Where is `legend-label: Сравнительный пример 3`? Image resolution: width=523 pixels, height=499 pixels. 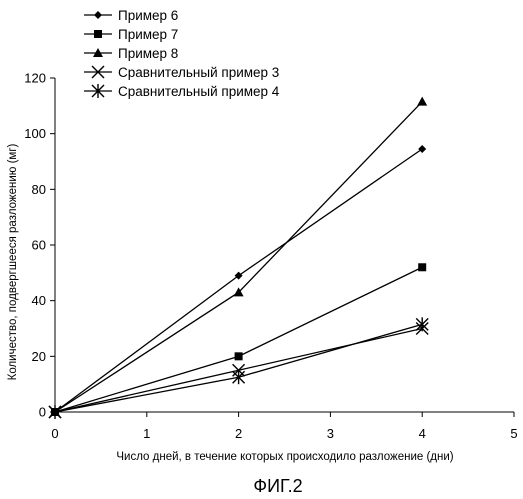
legend-label: Сравнительный пример 3 is located at coordinates (198, 72).